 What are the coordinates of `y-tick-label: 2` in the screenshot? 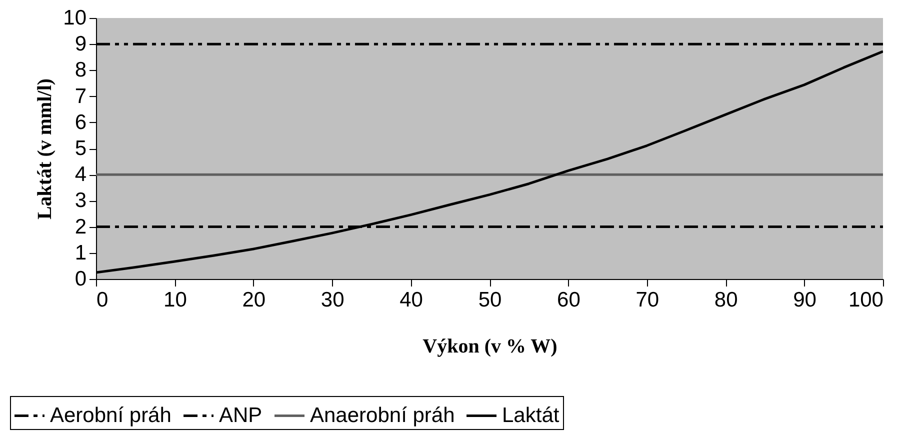 It's located at (80, 226).